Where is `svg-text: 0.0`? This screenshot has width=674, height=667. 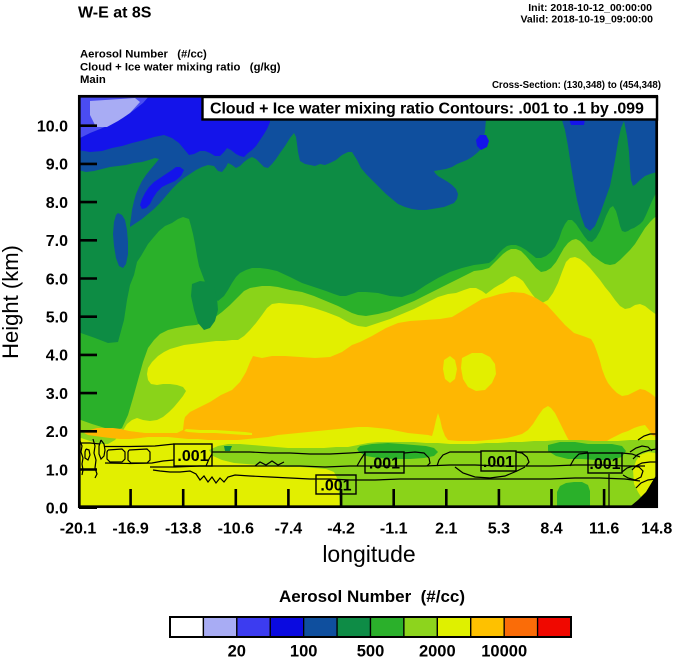
svg-text: 0.0 is located at coordinates (57, 509).